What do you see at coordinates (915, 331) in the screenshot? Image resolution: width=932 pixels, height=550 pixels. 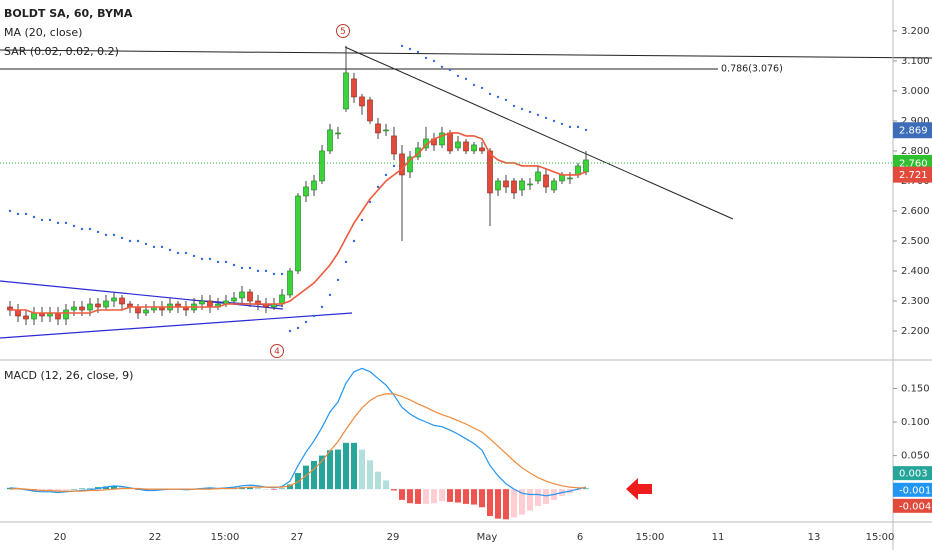 I see `y-tick-label: 2.200` at bounding box center [915, 331].